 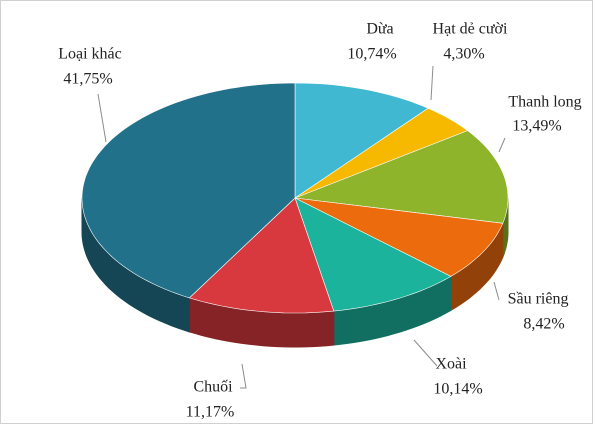 What do you see at coordinates (90, 54) in the screenshot?
I see `label-name: Loại khác` at bounding box center [90, 54].